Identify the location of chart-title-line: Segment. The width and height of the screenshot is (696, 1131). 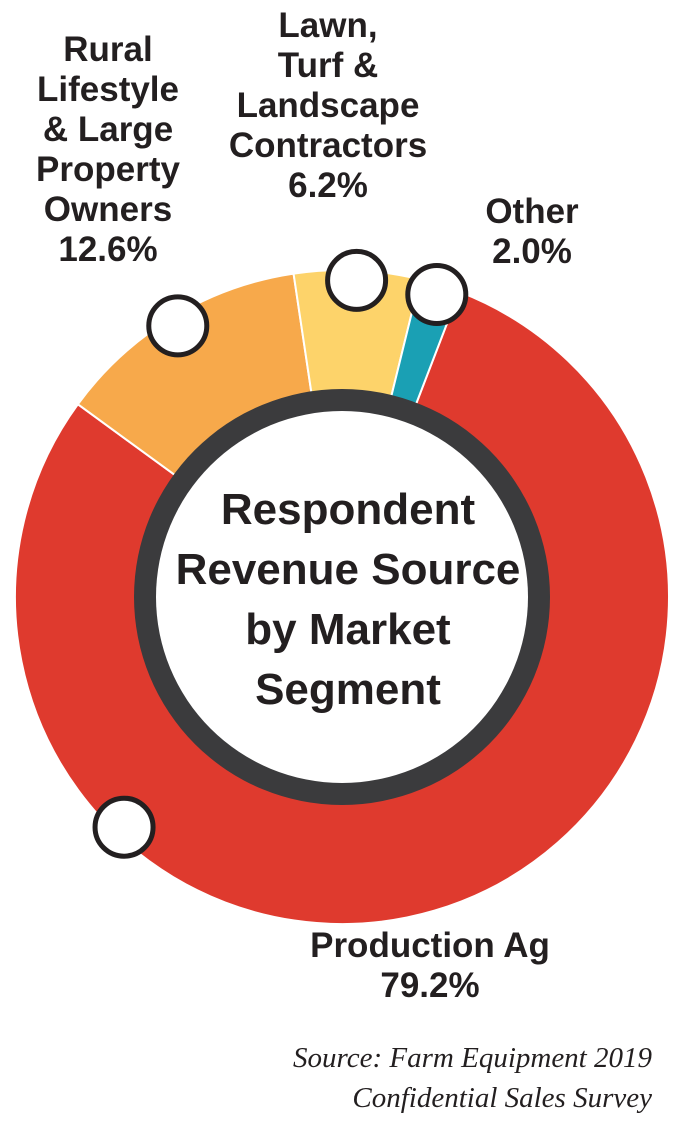
(348, 689).